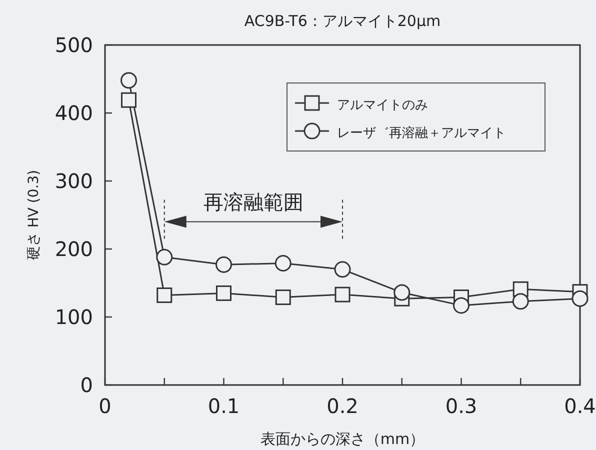 This screenshot has height=450, width=596. I want to click on x-tick-label: 0.2, so click(342, 406).